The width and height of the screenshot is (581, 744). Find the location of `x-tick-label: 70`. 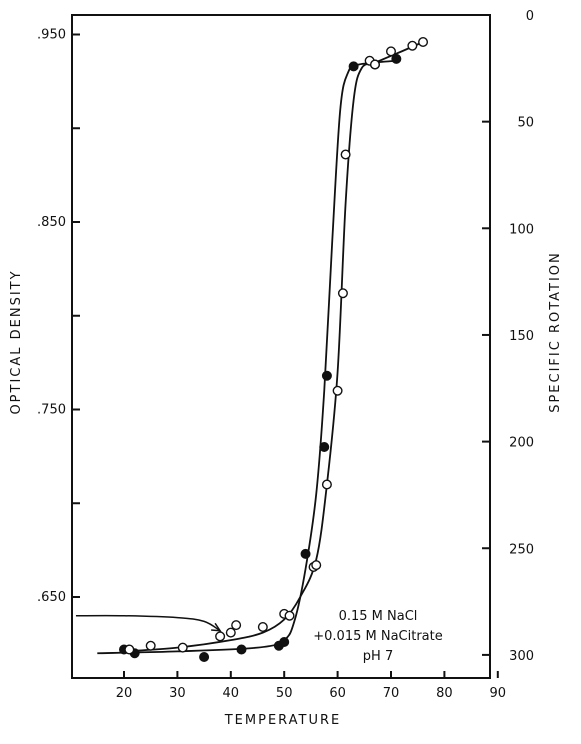

x-tick-label: 70 is located at coordinates (391, 693).